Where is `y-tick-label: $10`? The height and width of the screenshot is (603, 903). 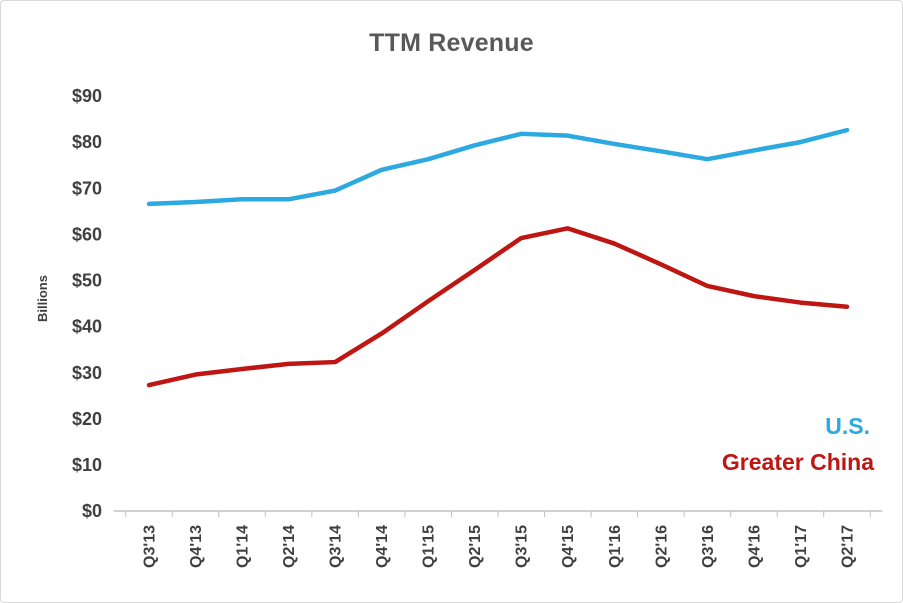 y-tick-label: $10 is located at coordinates (87, 465).